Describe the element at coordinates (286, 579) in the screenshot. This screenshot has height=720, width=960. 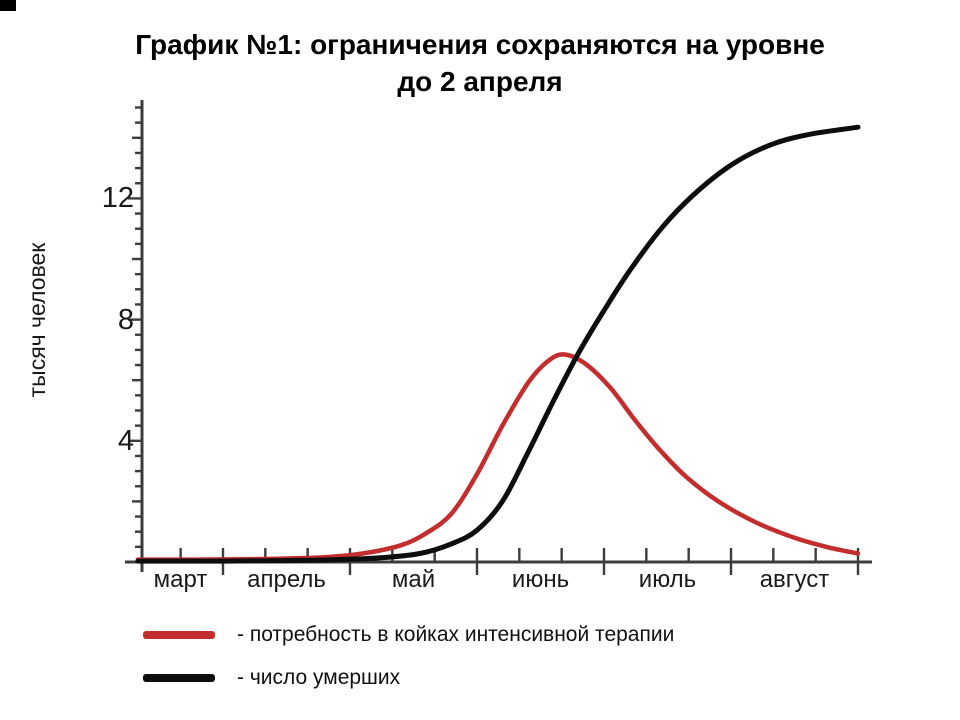
I see `x-month-label-2: апрель` at that location.